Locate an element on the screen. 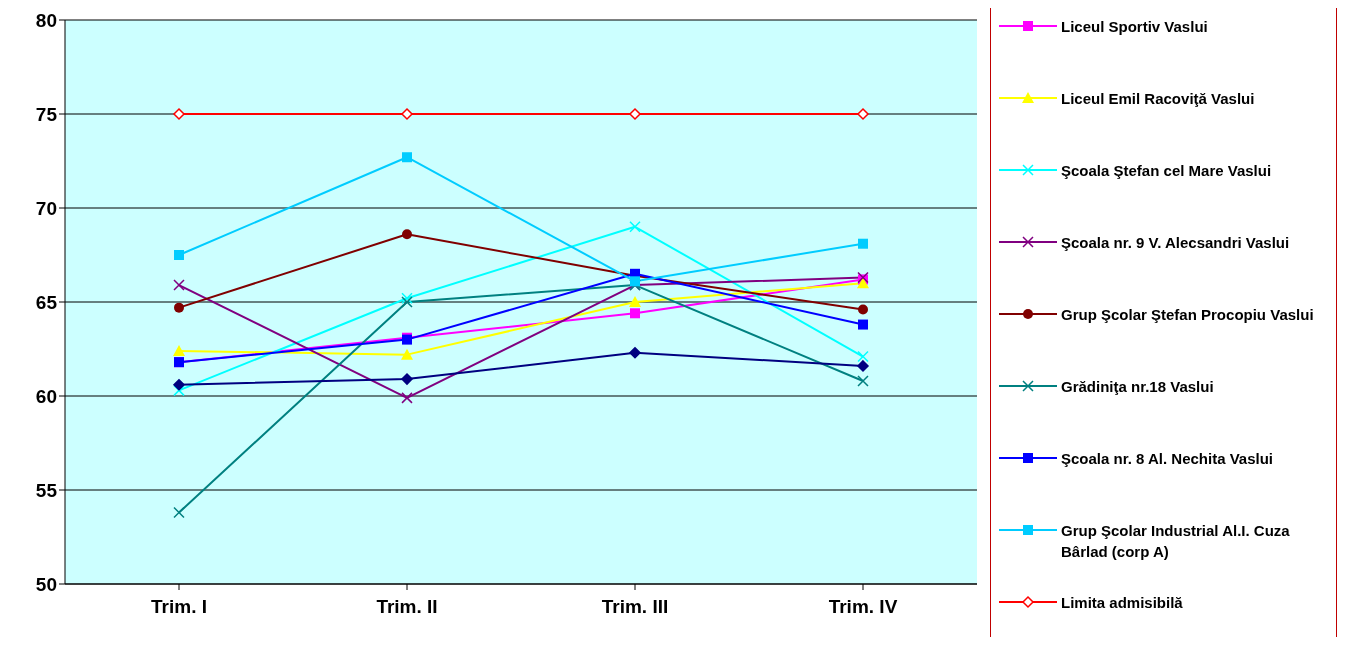 This screenshot has width=1351, height=645. x-tick-label: Trim. II is located at coordinates (407, 607).